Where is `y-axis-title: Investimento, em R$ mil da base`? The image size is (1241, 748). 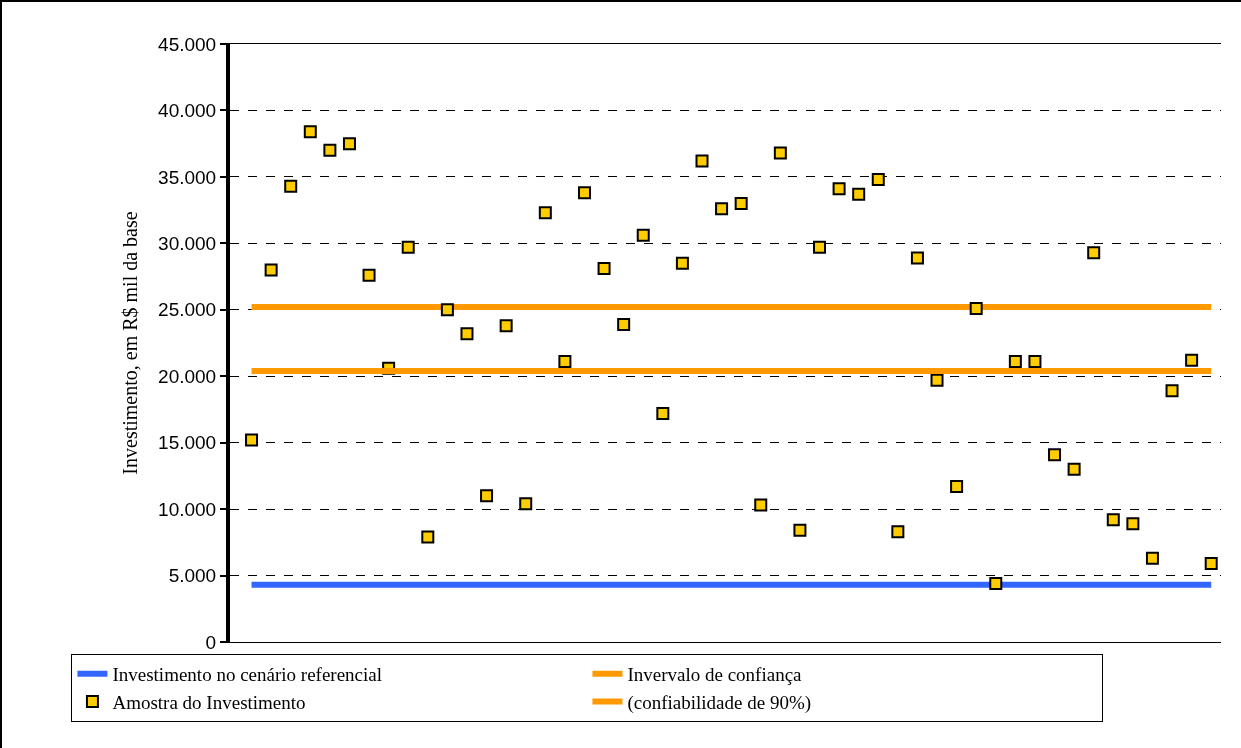 y-axis-title: Investimento, em R$ mil da base is located at coordinates (130, 343).